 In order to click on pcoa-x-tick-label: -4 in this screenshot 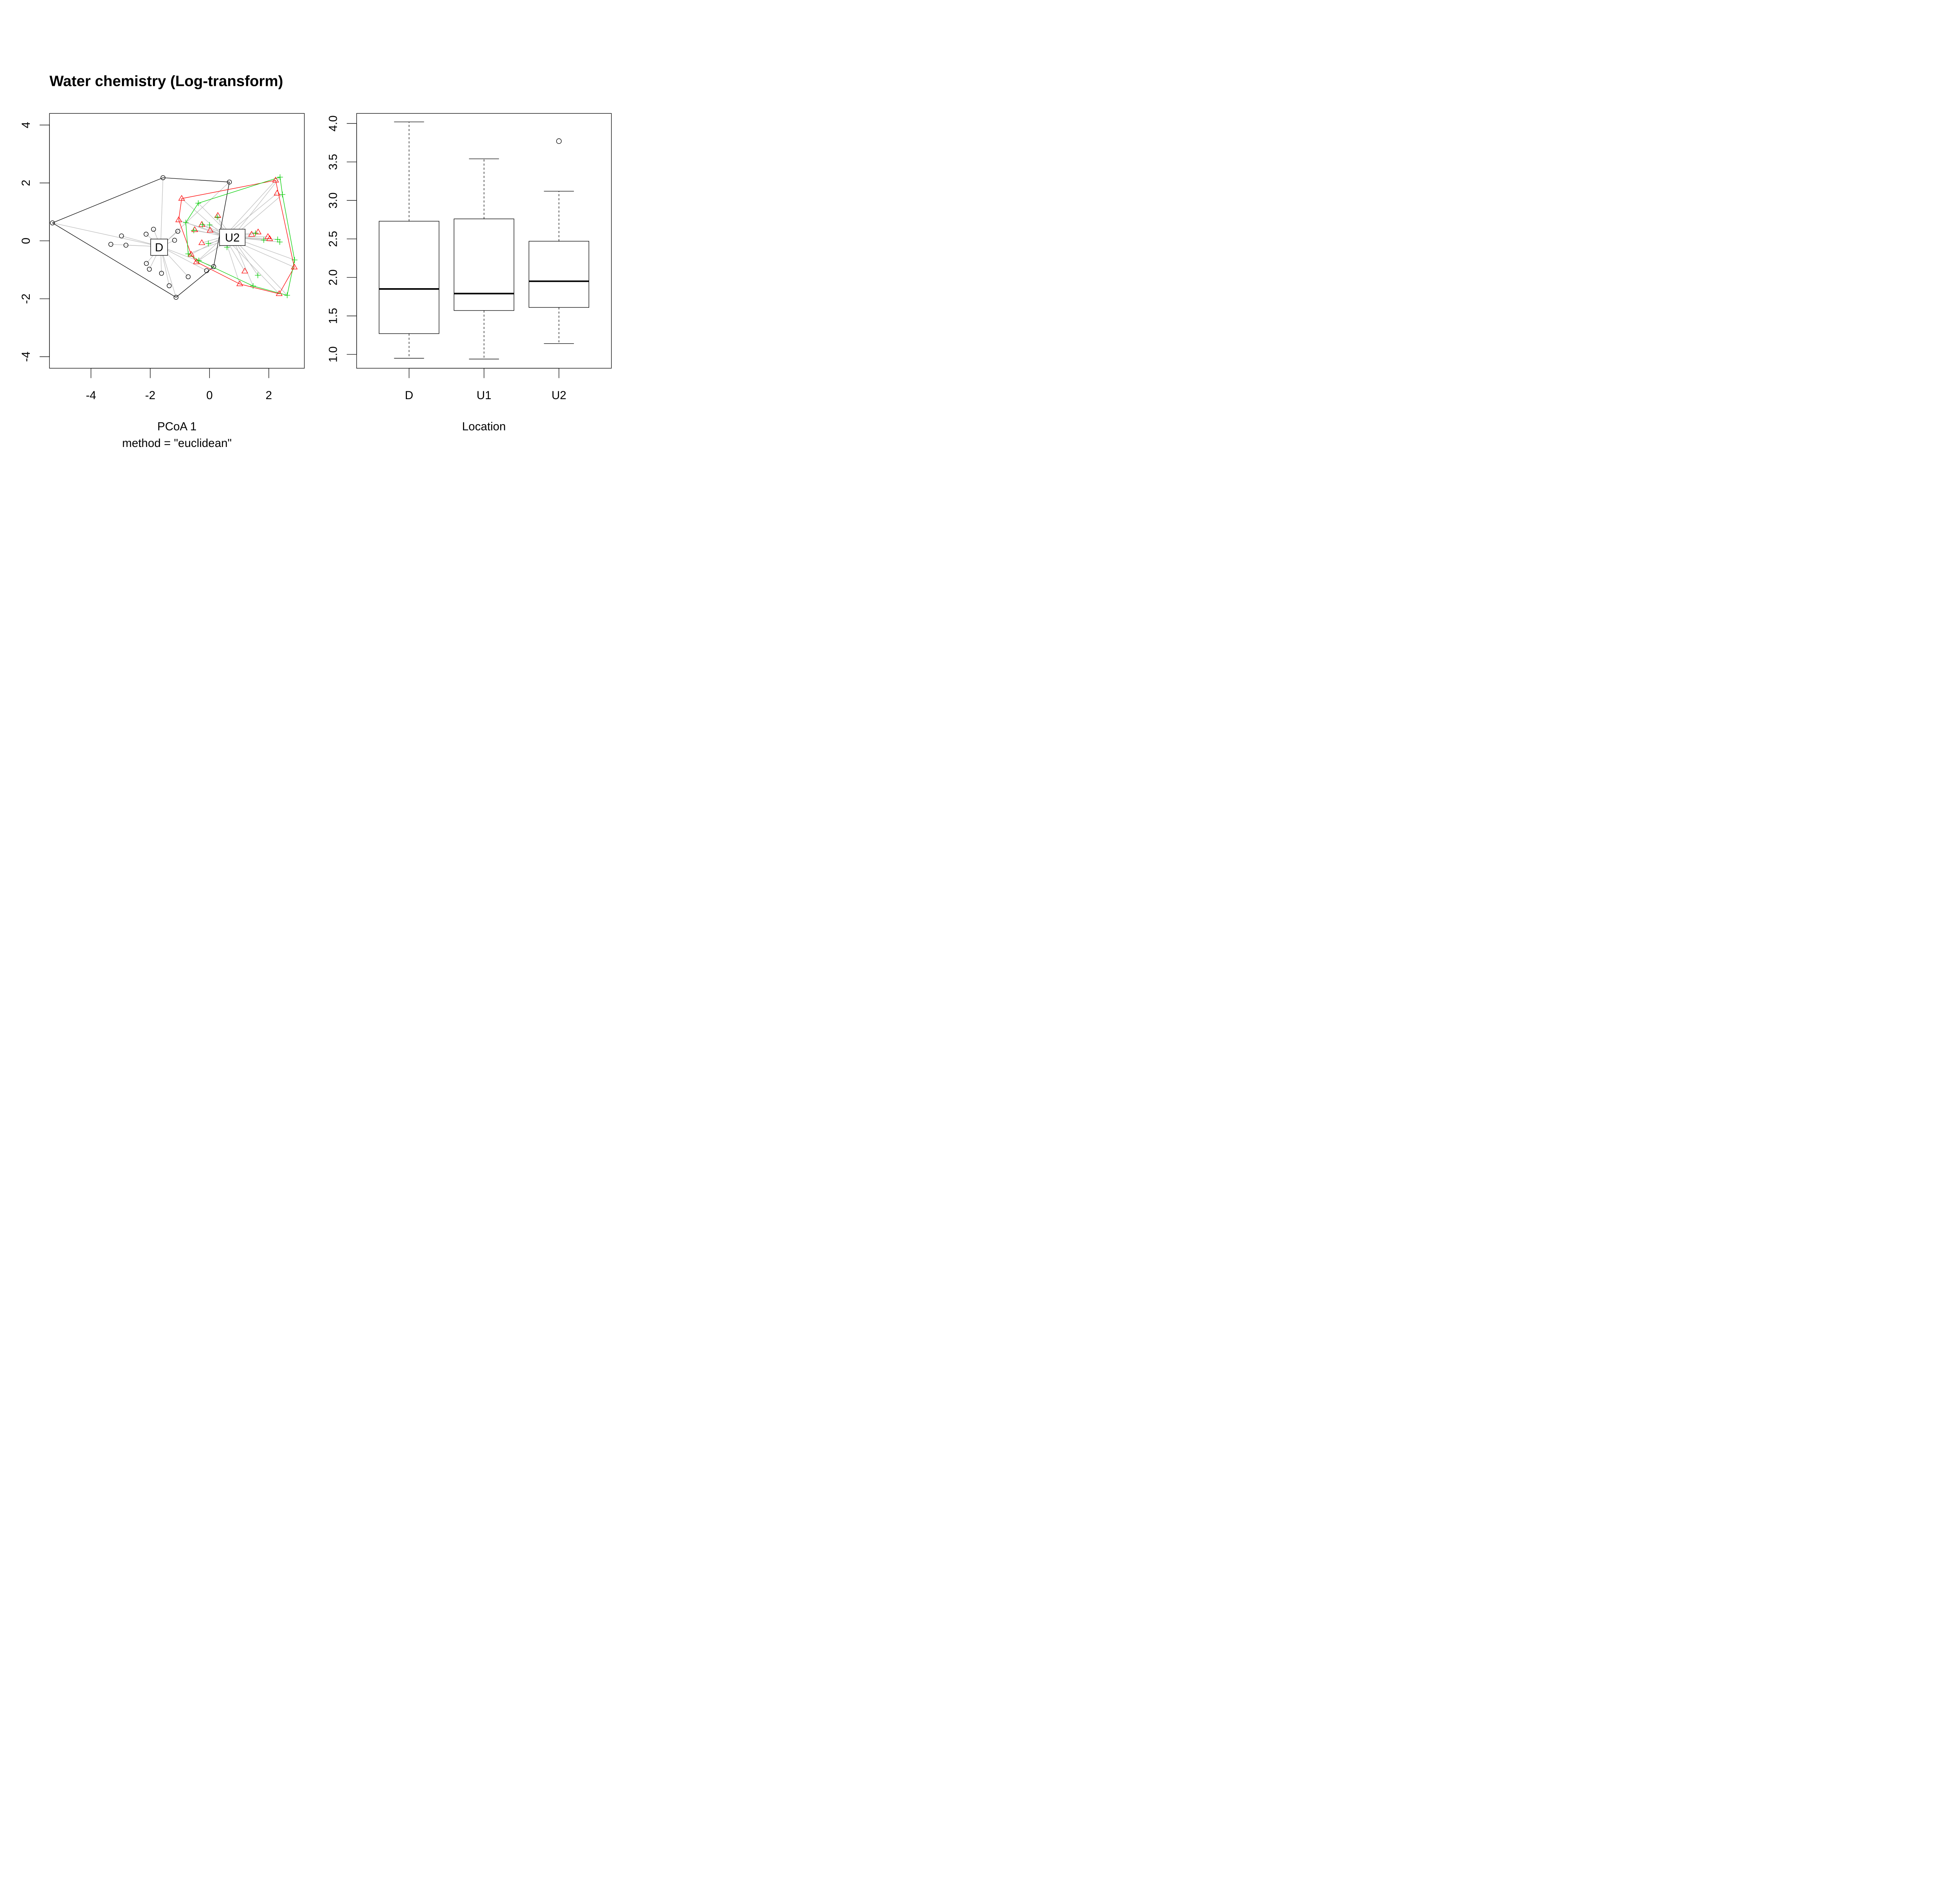, I will do `click(91, 395)`.